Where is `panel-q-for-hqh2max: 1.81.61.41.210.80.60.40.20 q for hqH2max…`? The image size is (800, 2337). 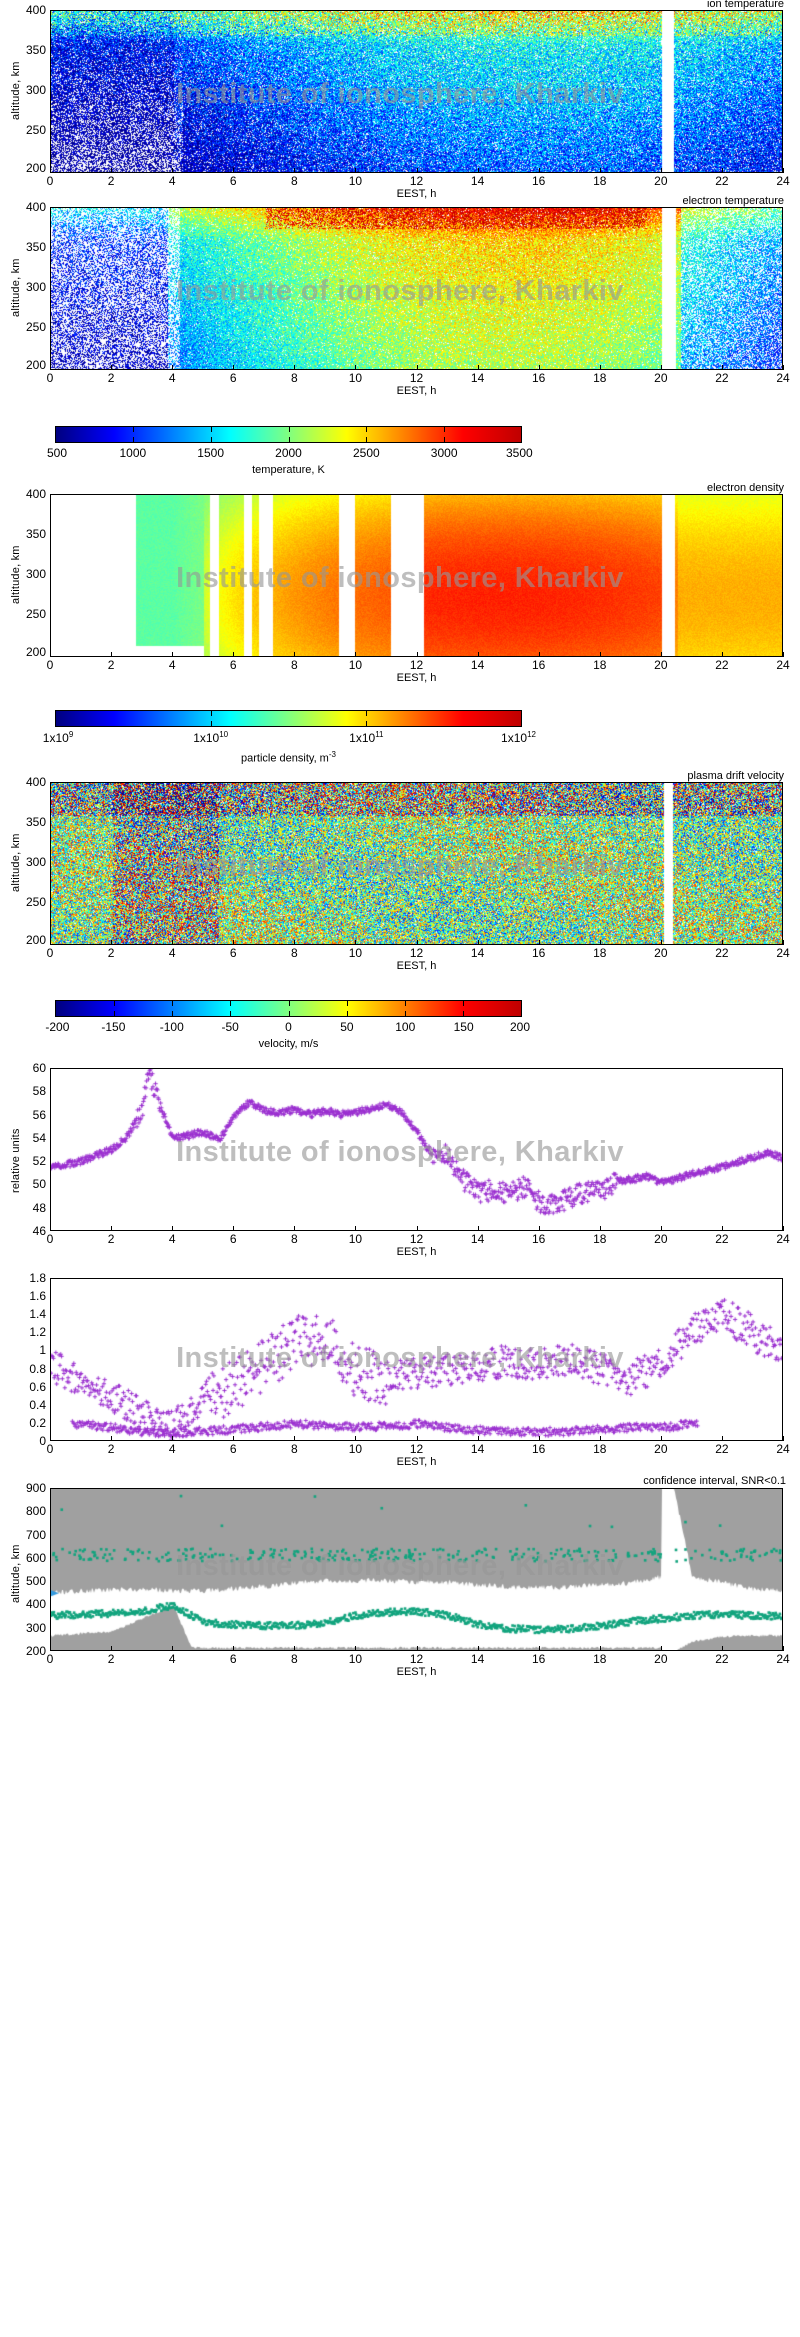
panel-q-for-hqh2max: 1.81.61.41.210.80.60.40.20 q for hqH2max… is located at coordinates (400, 1370).